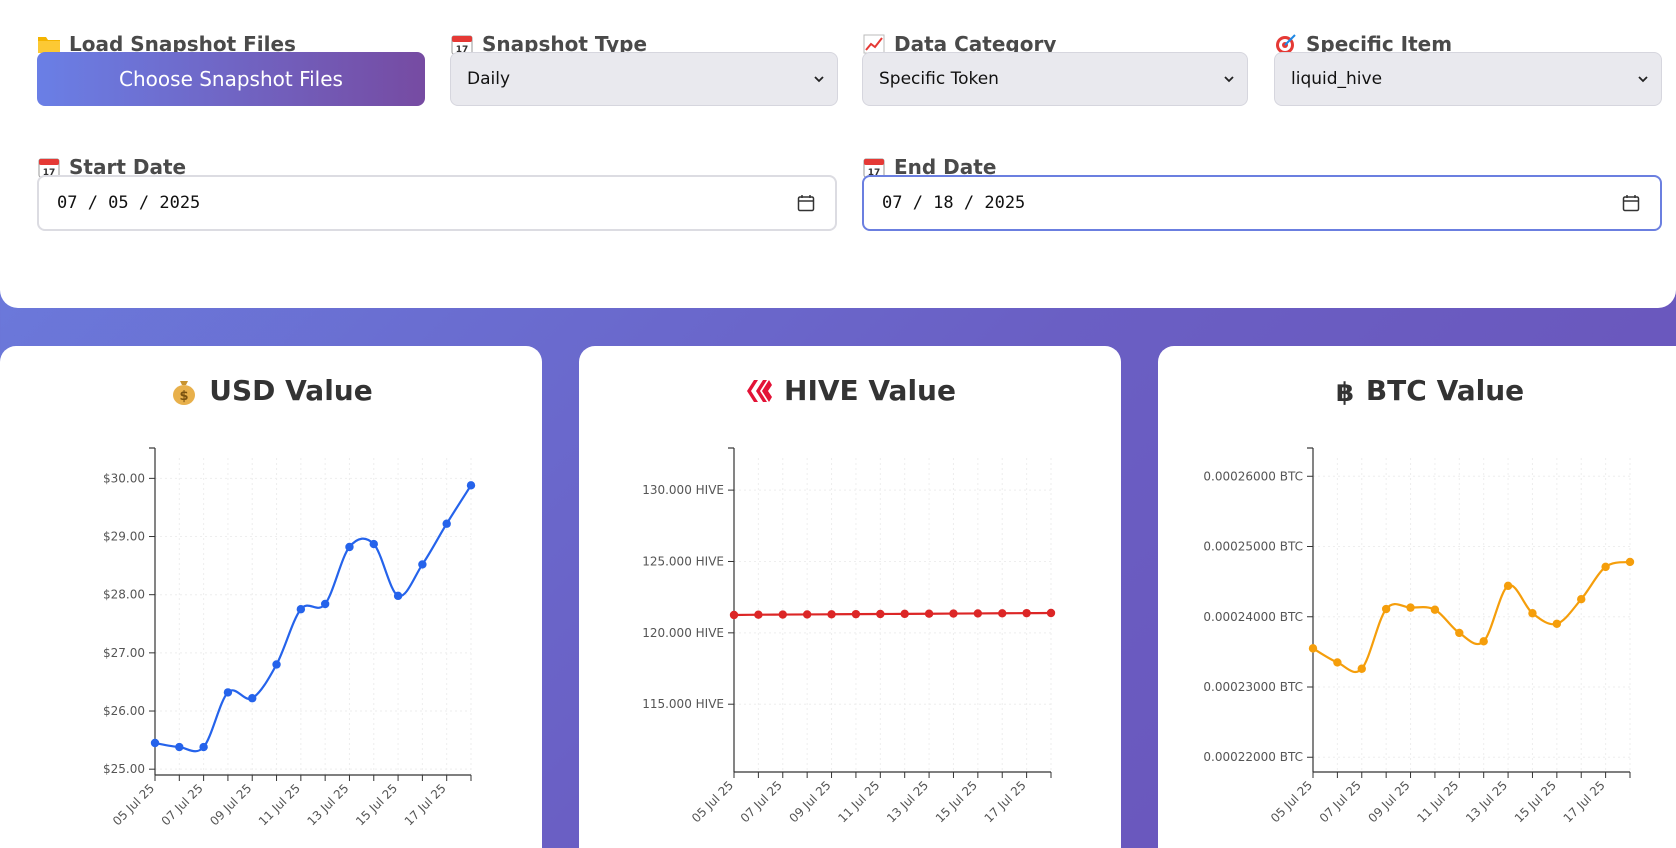  I want to click on y-tick-label: 0.00024000 BTC, so click(1253, 617).